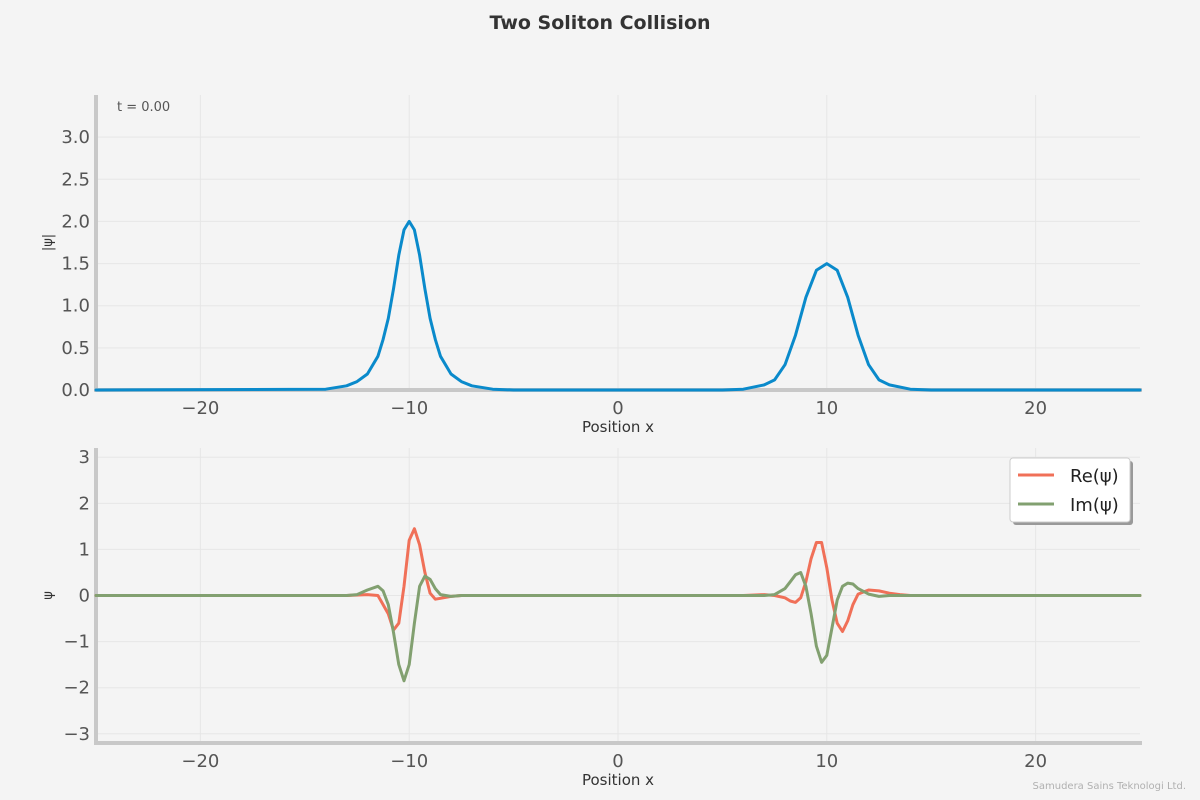  What do you see at coordinates (84, 503) in the screenshot?
I see `panel2-ytick-label: 2` at bounding box center [84, 503].